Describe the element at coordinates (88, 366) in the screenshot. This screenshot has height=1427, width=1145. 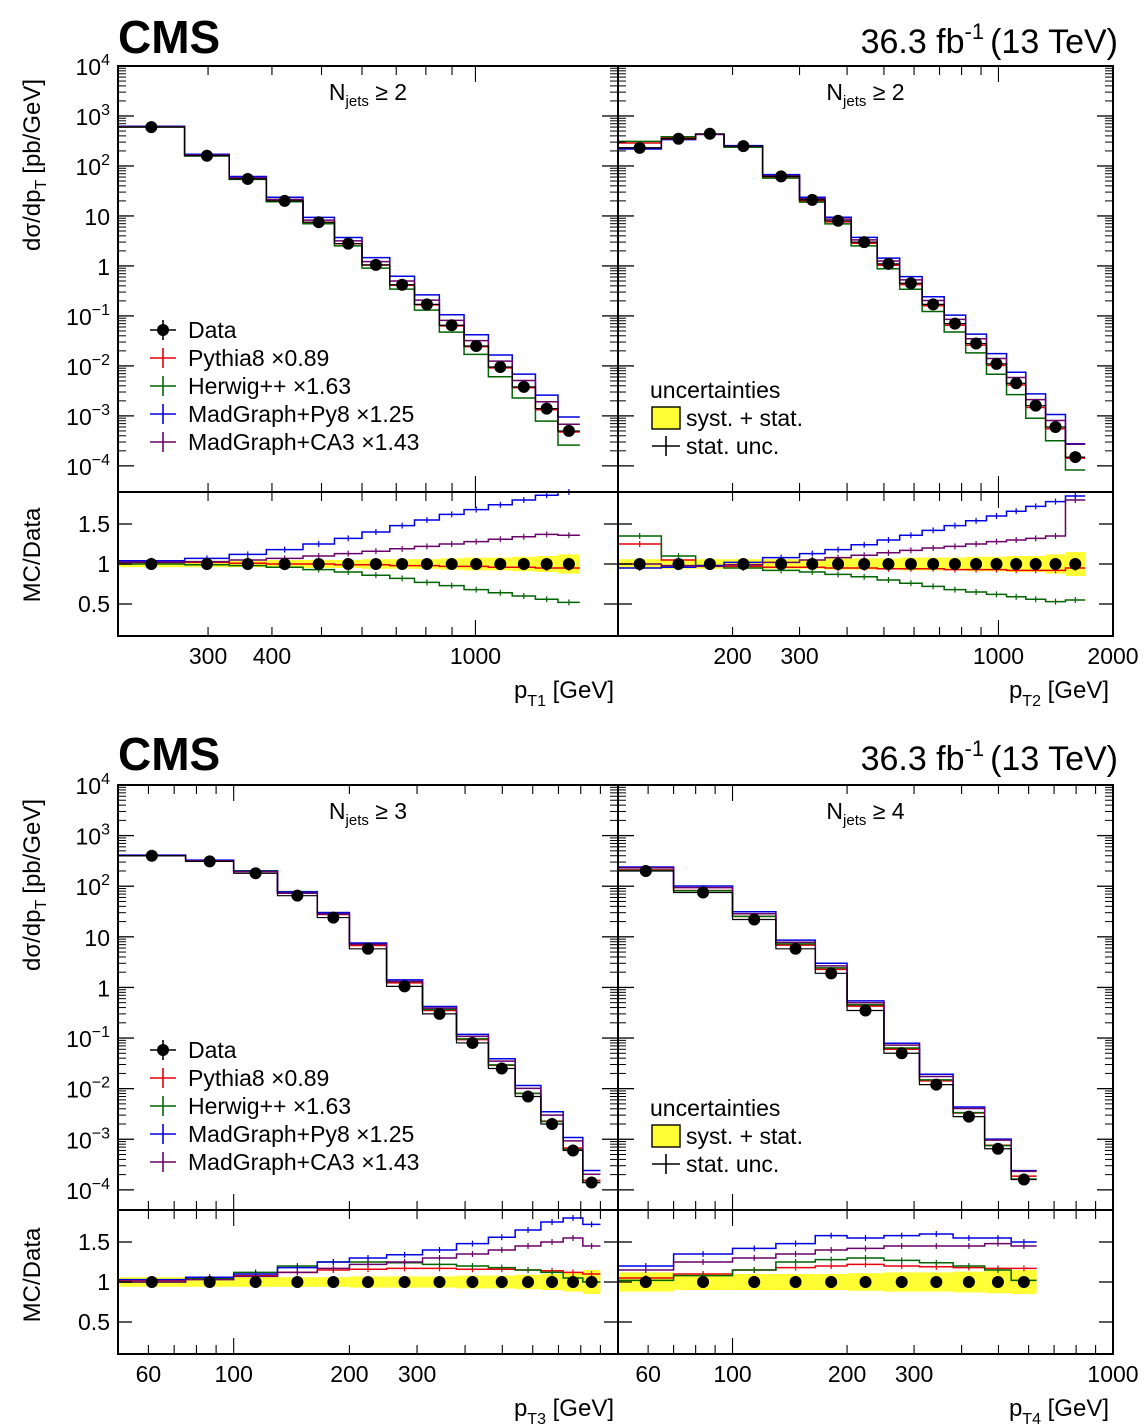
I see `y-tick-label: 10⁻²` at that location.